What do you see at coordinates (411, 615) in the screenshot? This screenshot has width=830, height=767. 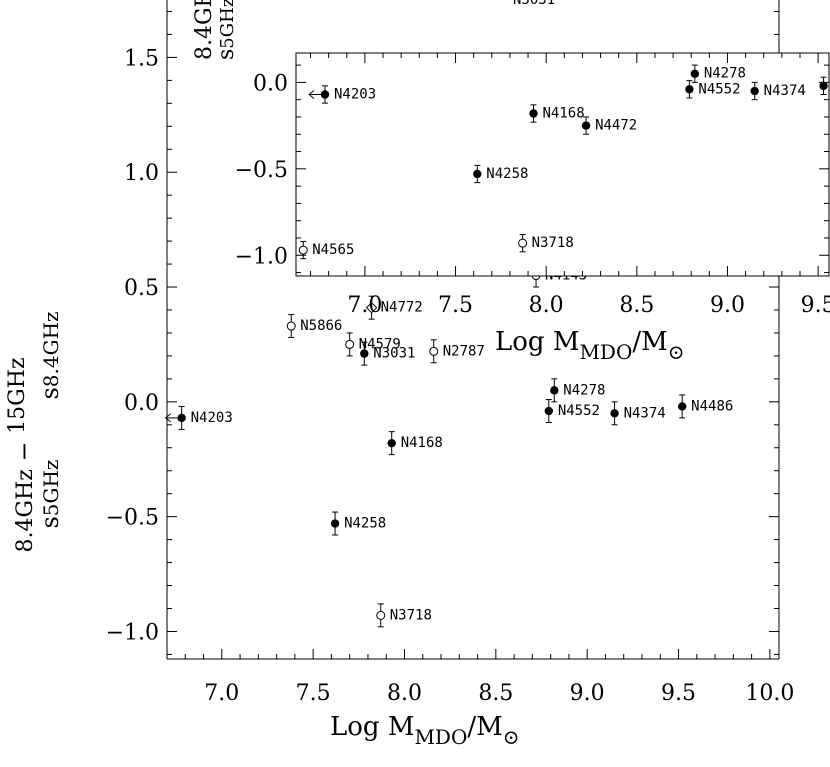 I see `main-point-label: N3718` at bounding box center [411, 615].